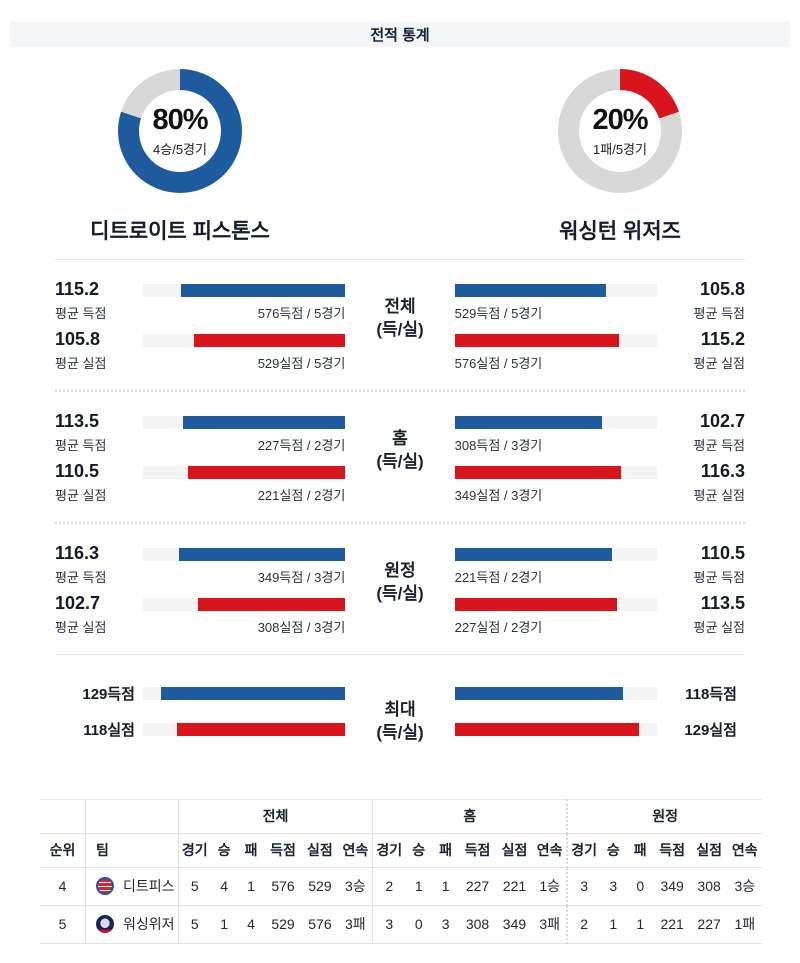  I want to click on group-label-away: 원정 (득/실), so click(400, 582).